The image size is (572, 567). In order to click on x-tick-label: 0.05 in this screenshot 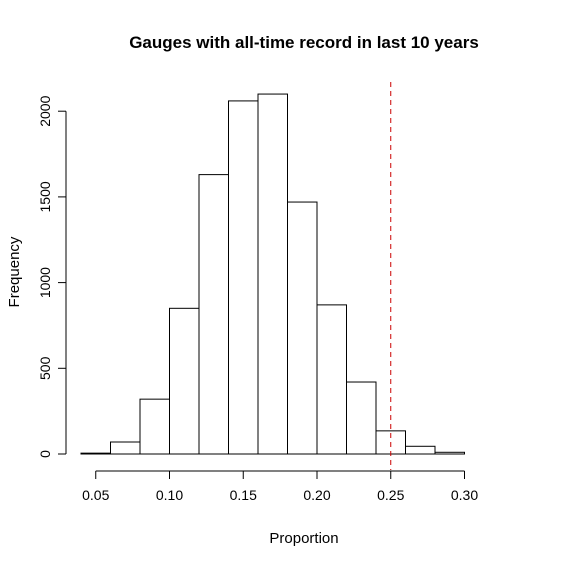, I will do `click(95, 495)`.